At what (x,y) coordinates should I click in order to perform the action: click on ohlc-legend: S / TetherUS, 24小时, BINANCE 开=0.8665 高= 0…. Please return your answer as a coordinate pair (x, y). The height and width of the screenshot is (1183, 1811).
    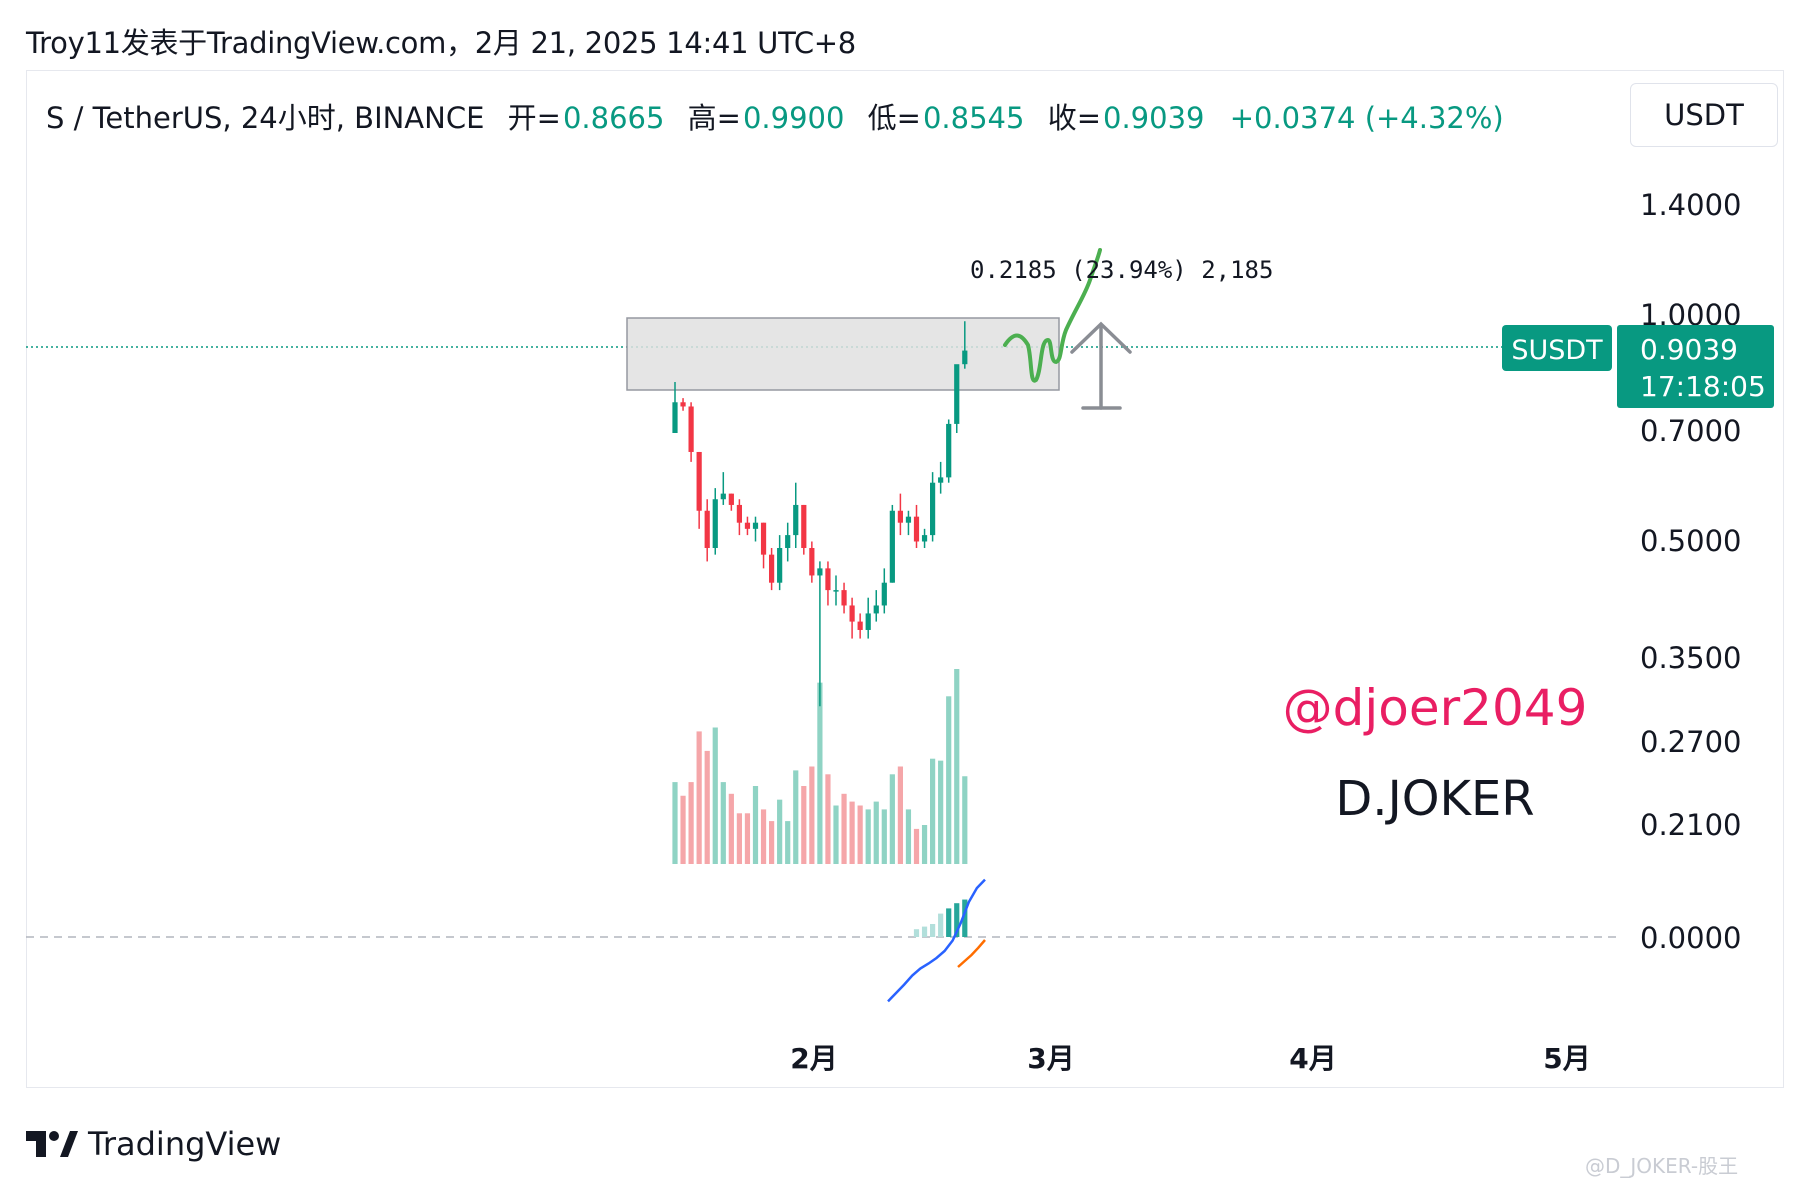
    Looking at the image, I should click on (776, 116).